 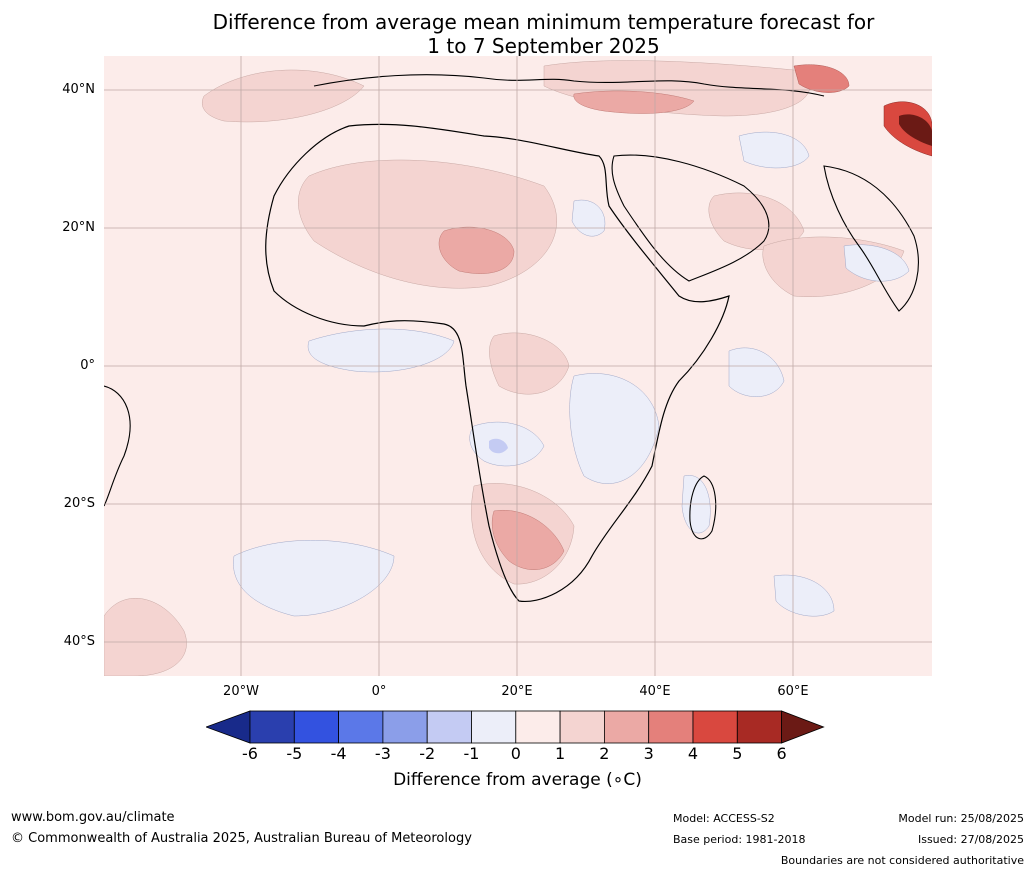 I want to click on anomaly-southeast-cool, so click(x=804, y=595).